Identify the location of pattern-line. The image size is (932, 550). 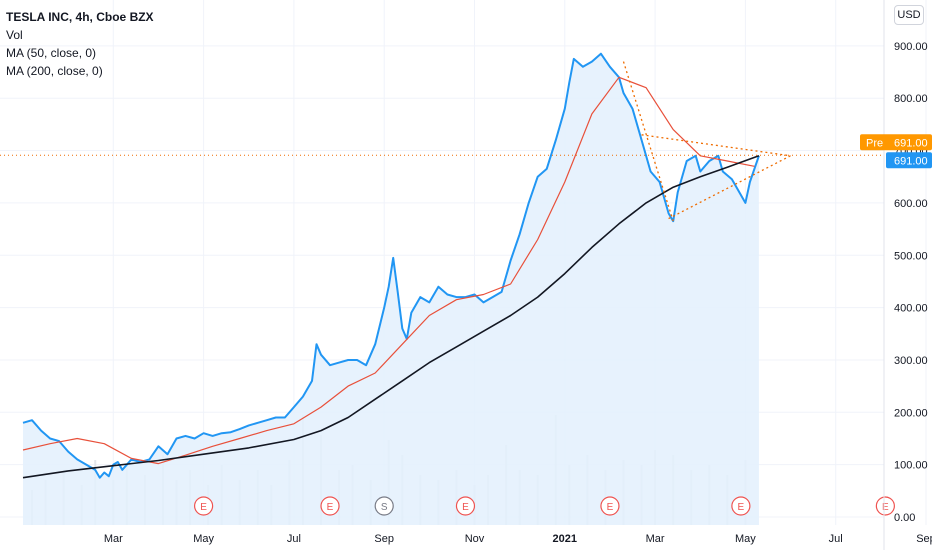
(716, 145).